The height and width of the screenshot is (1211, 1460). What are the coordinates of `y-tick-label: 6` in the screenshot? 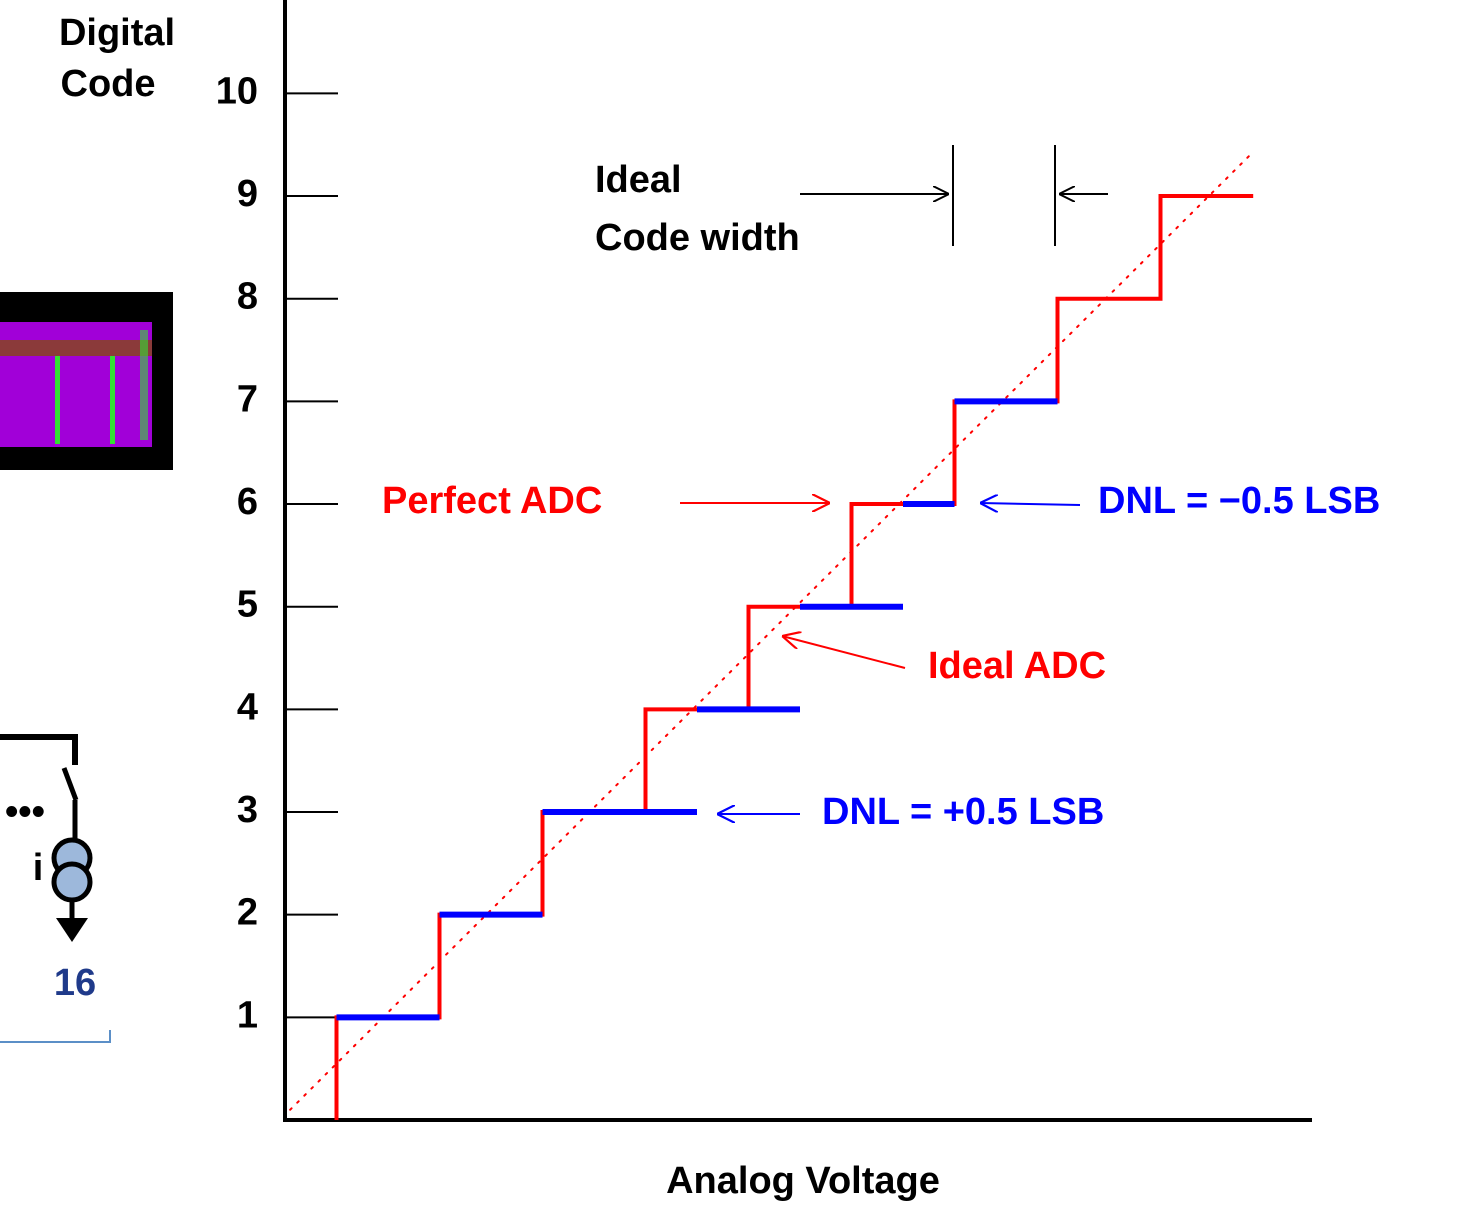 It's located at (247, 502).